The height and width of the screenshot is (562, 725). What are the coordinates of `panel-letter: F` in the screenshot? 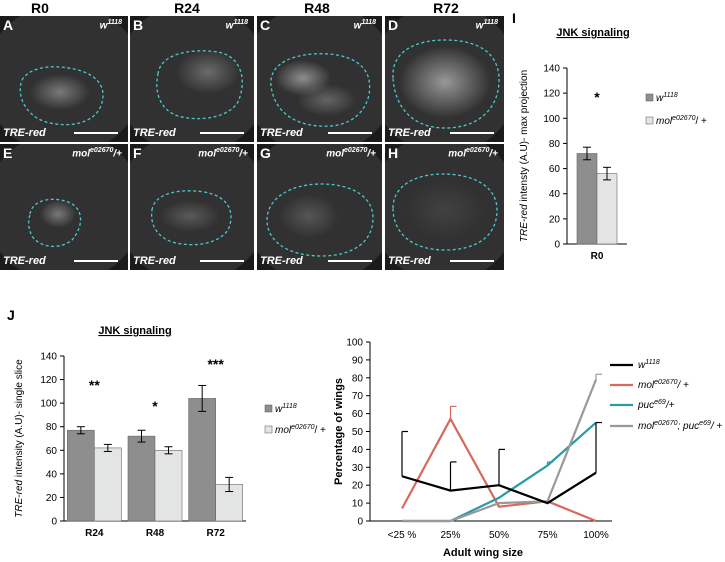 It's located at (137, 153).